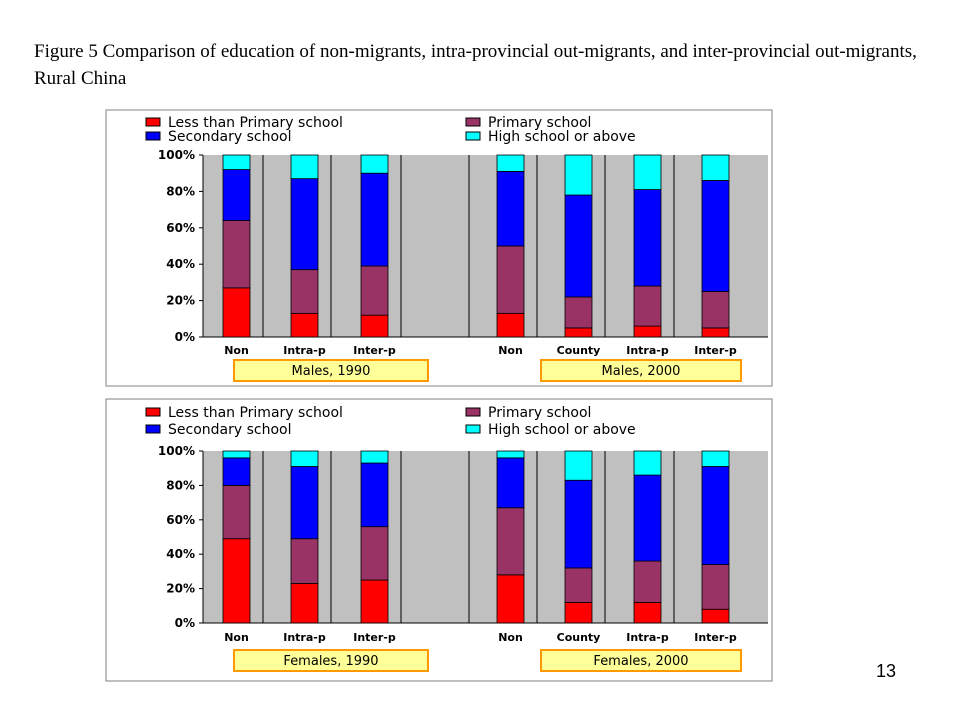 This screenshot has height=720, width=960. What do you see at coordinates (255, 123) in the screenshot?
I see `males-legend-label-0: Less than Primary school` at bounding box center [255, 123].